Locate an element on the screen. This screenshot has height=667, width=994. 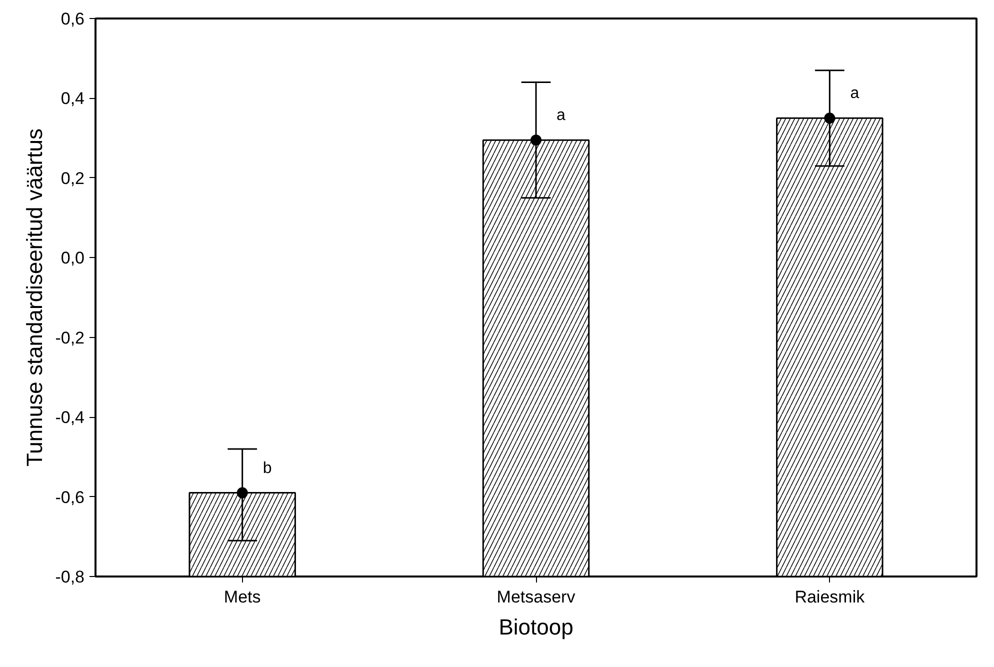
y-tick-label: -0,6 is located at coordinates (70, 497).